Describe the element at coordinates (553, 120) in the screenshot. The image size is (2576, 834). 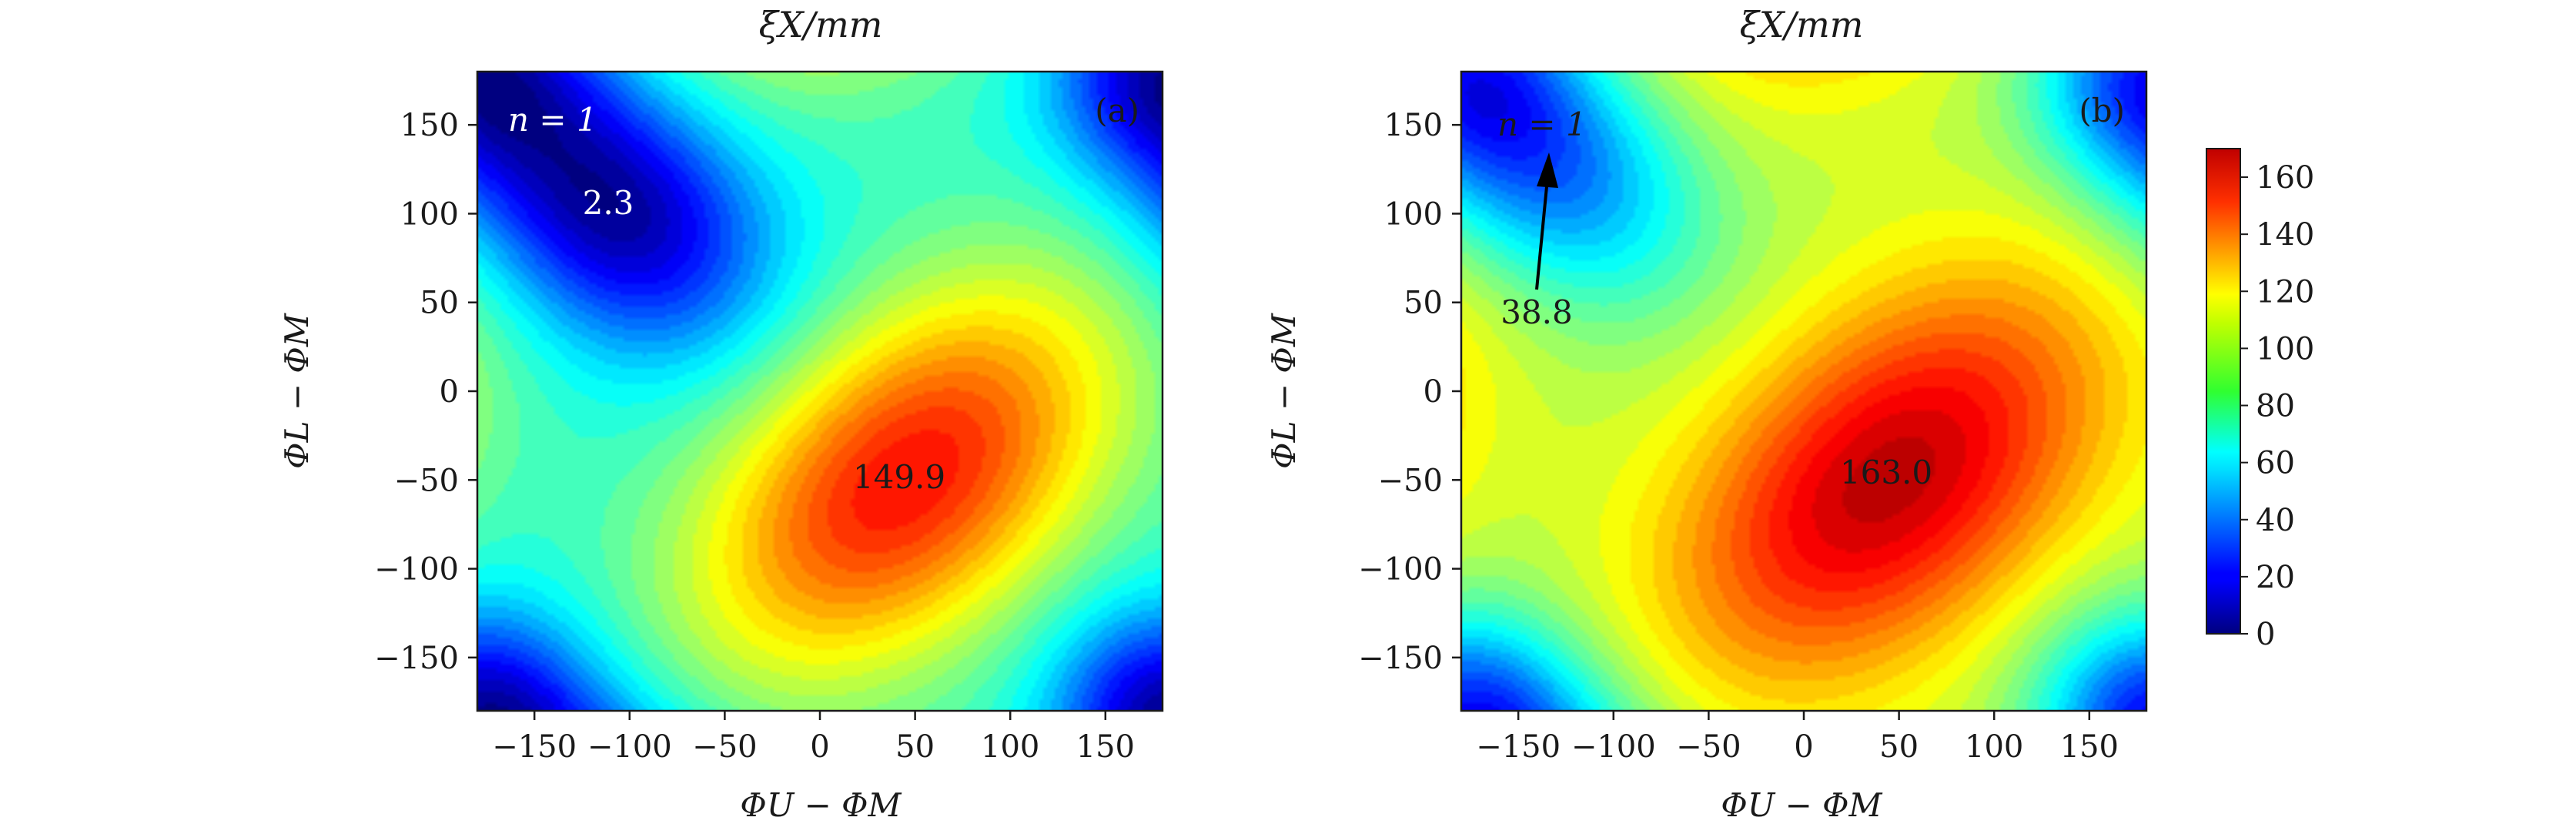
I see `panel-a-n-label: n = 1` at that location.